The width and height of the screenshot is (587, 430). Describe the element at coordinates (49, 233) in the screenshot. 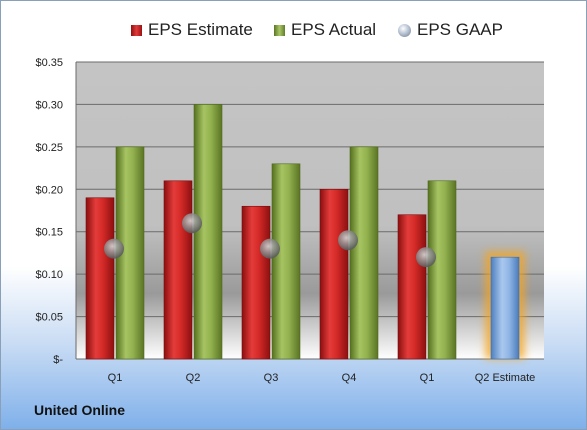

I see `y-tick-label: $0.15` at that location.